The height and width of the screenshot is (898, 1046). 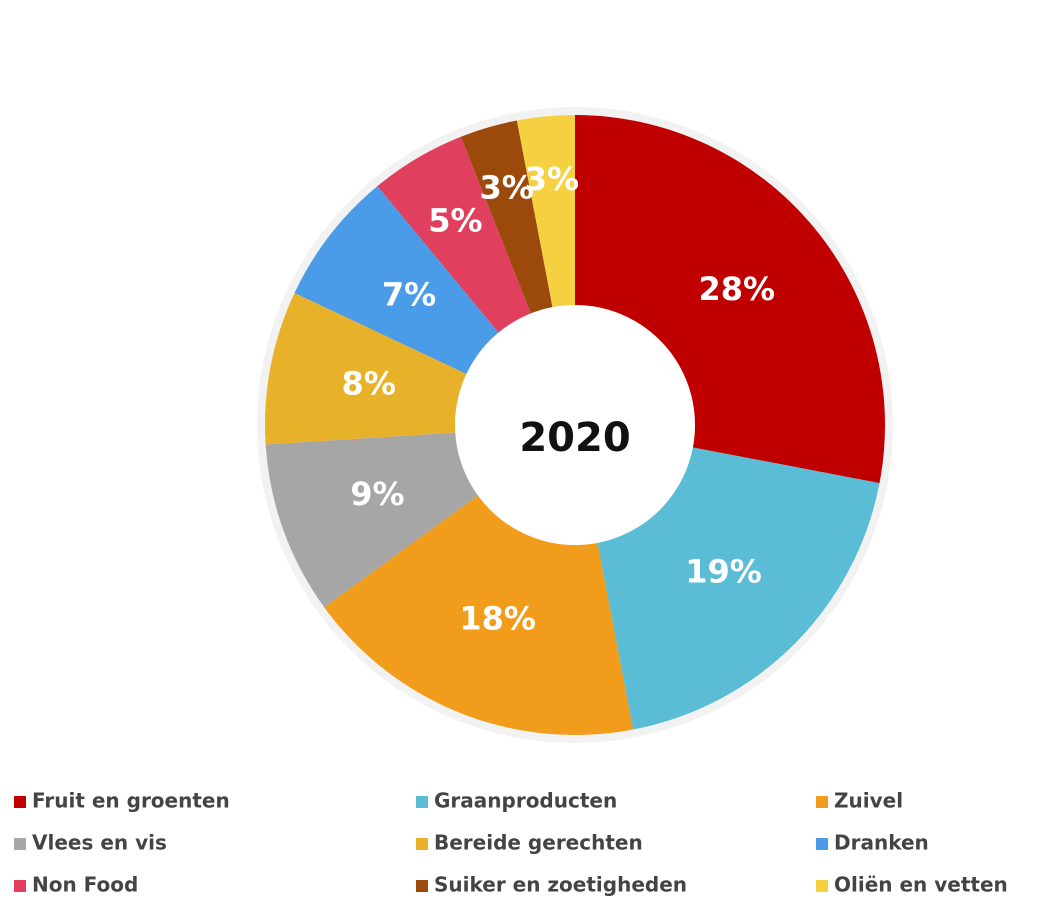 What do you see at coordinates (560, 885) in the screenshot?
I see `legend-label: Suiker en zoetigheden` at bounding box center [560, 885].